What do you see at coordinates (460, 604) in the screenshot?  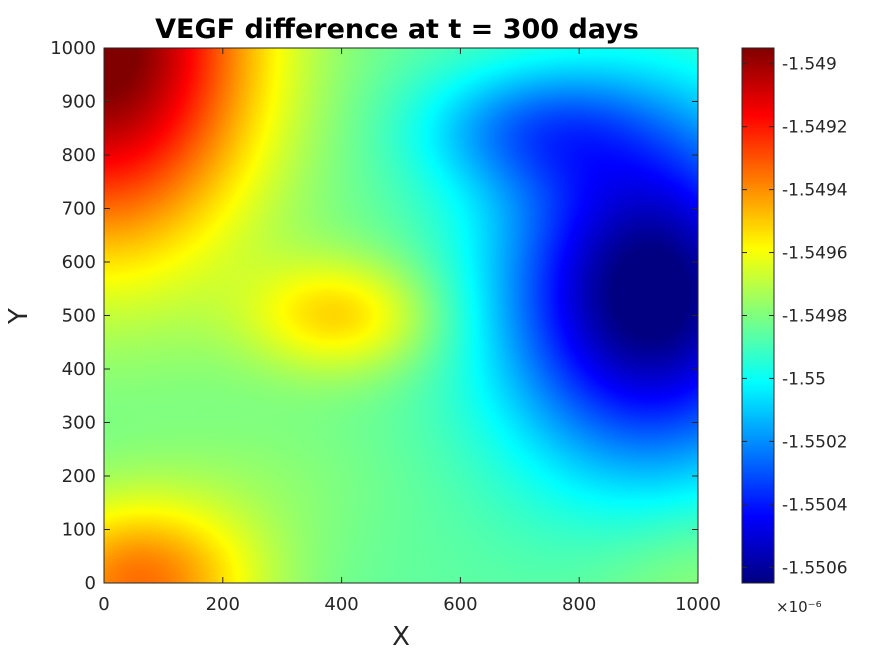 I see `x-tick-label: 600` at bounding box center [460, 604].